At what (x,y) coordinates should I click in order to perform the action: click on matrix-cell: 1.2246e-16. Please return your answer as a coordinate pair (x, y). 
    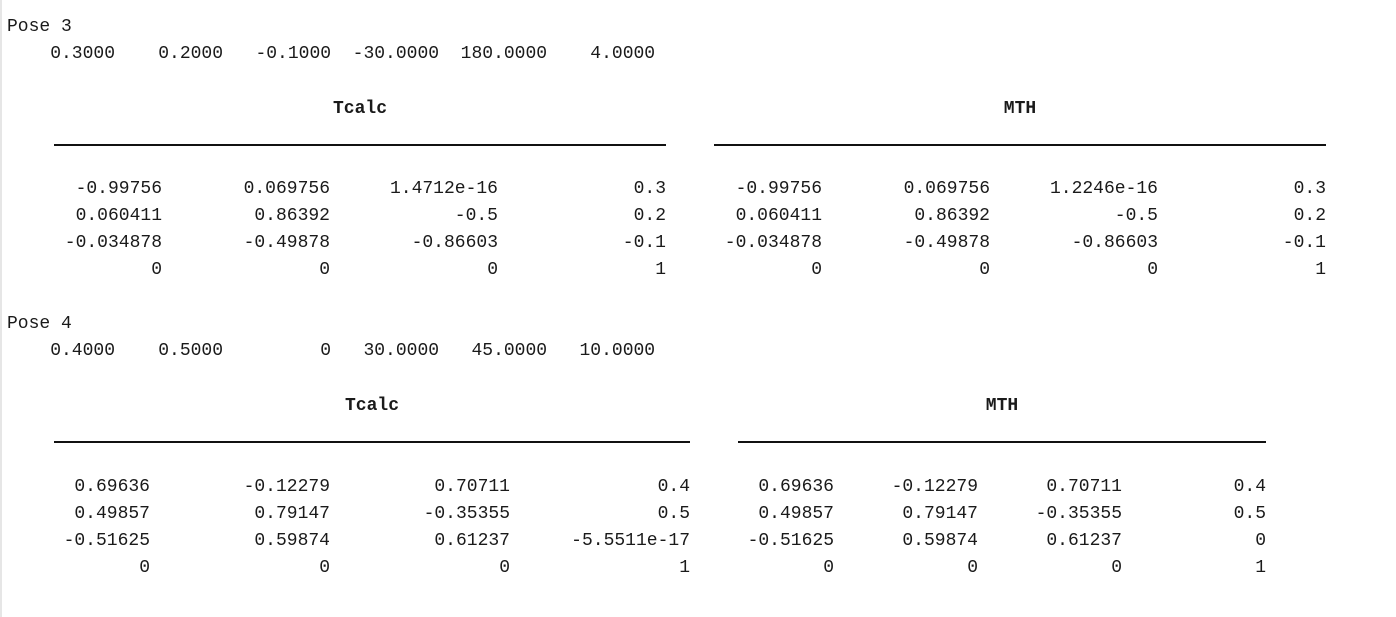
    Looking at the image, I should click on (1103, 189).